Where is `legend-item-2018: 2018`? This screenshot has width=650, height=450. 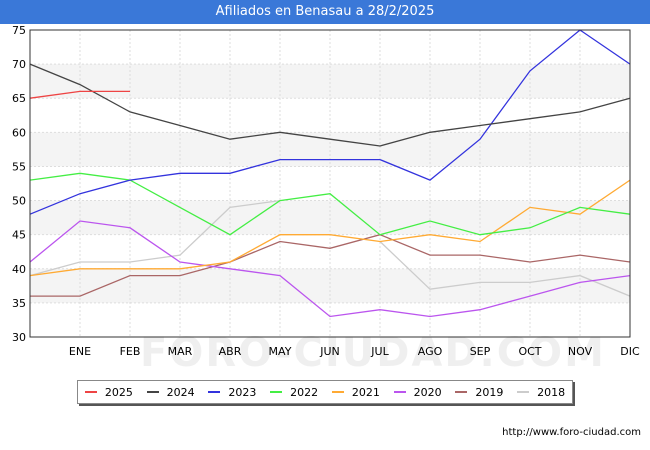
legend-item-2018: 2018 is located at coordinates (541, 392).